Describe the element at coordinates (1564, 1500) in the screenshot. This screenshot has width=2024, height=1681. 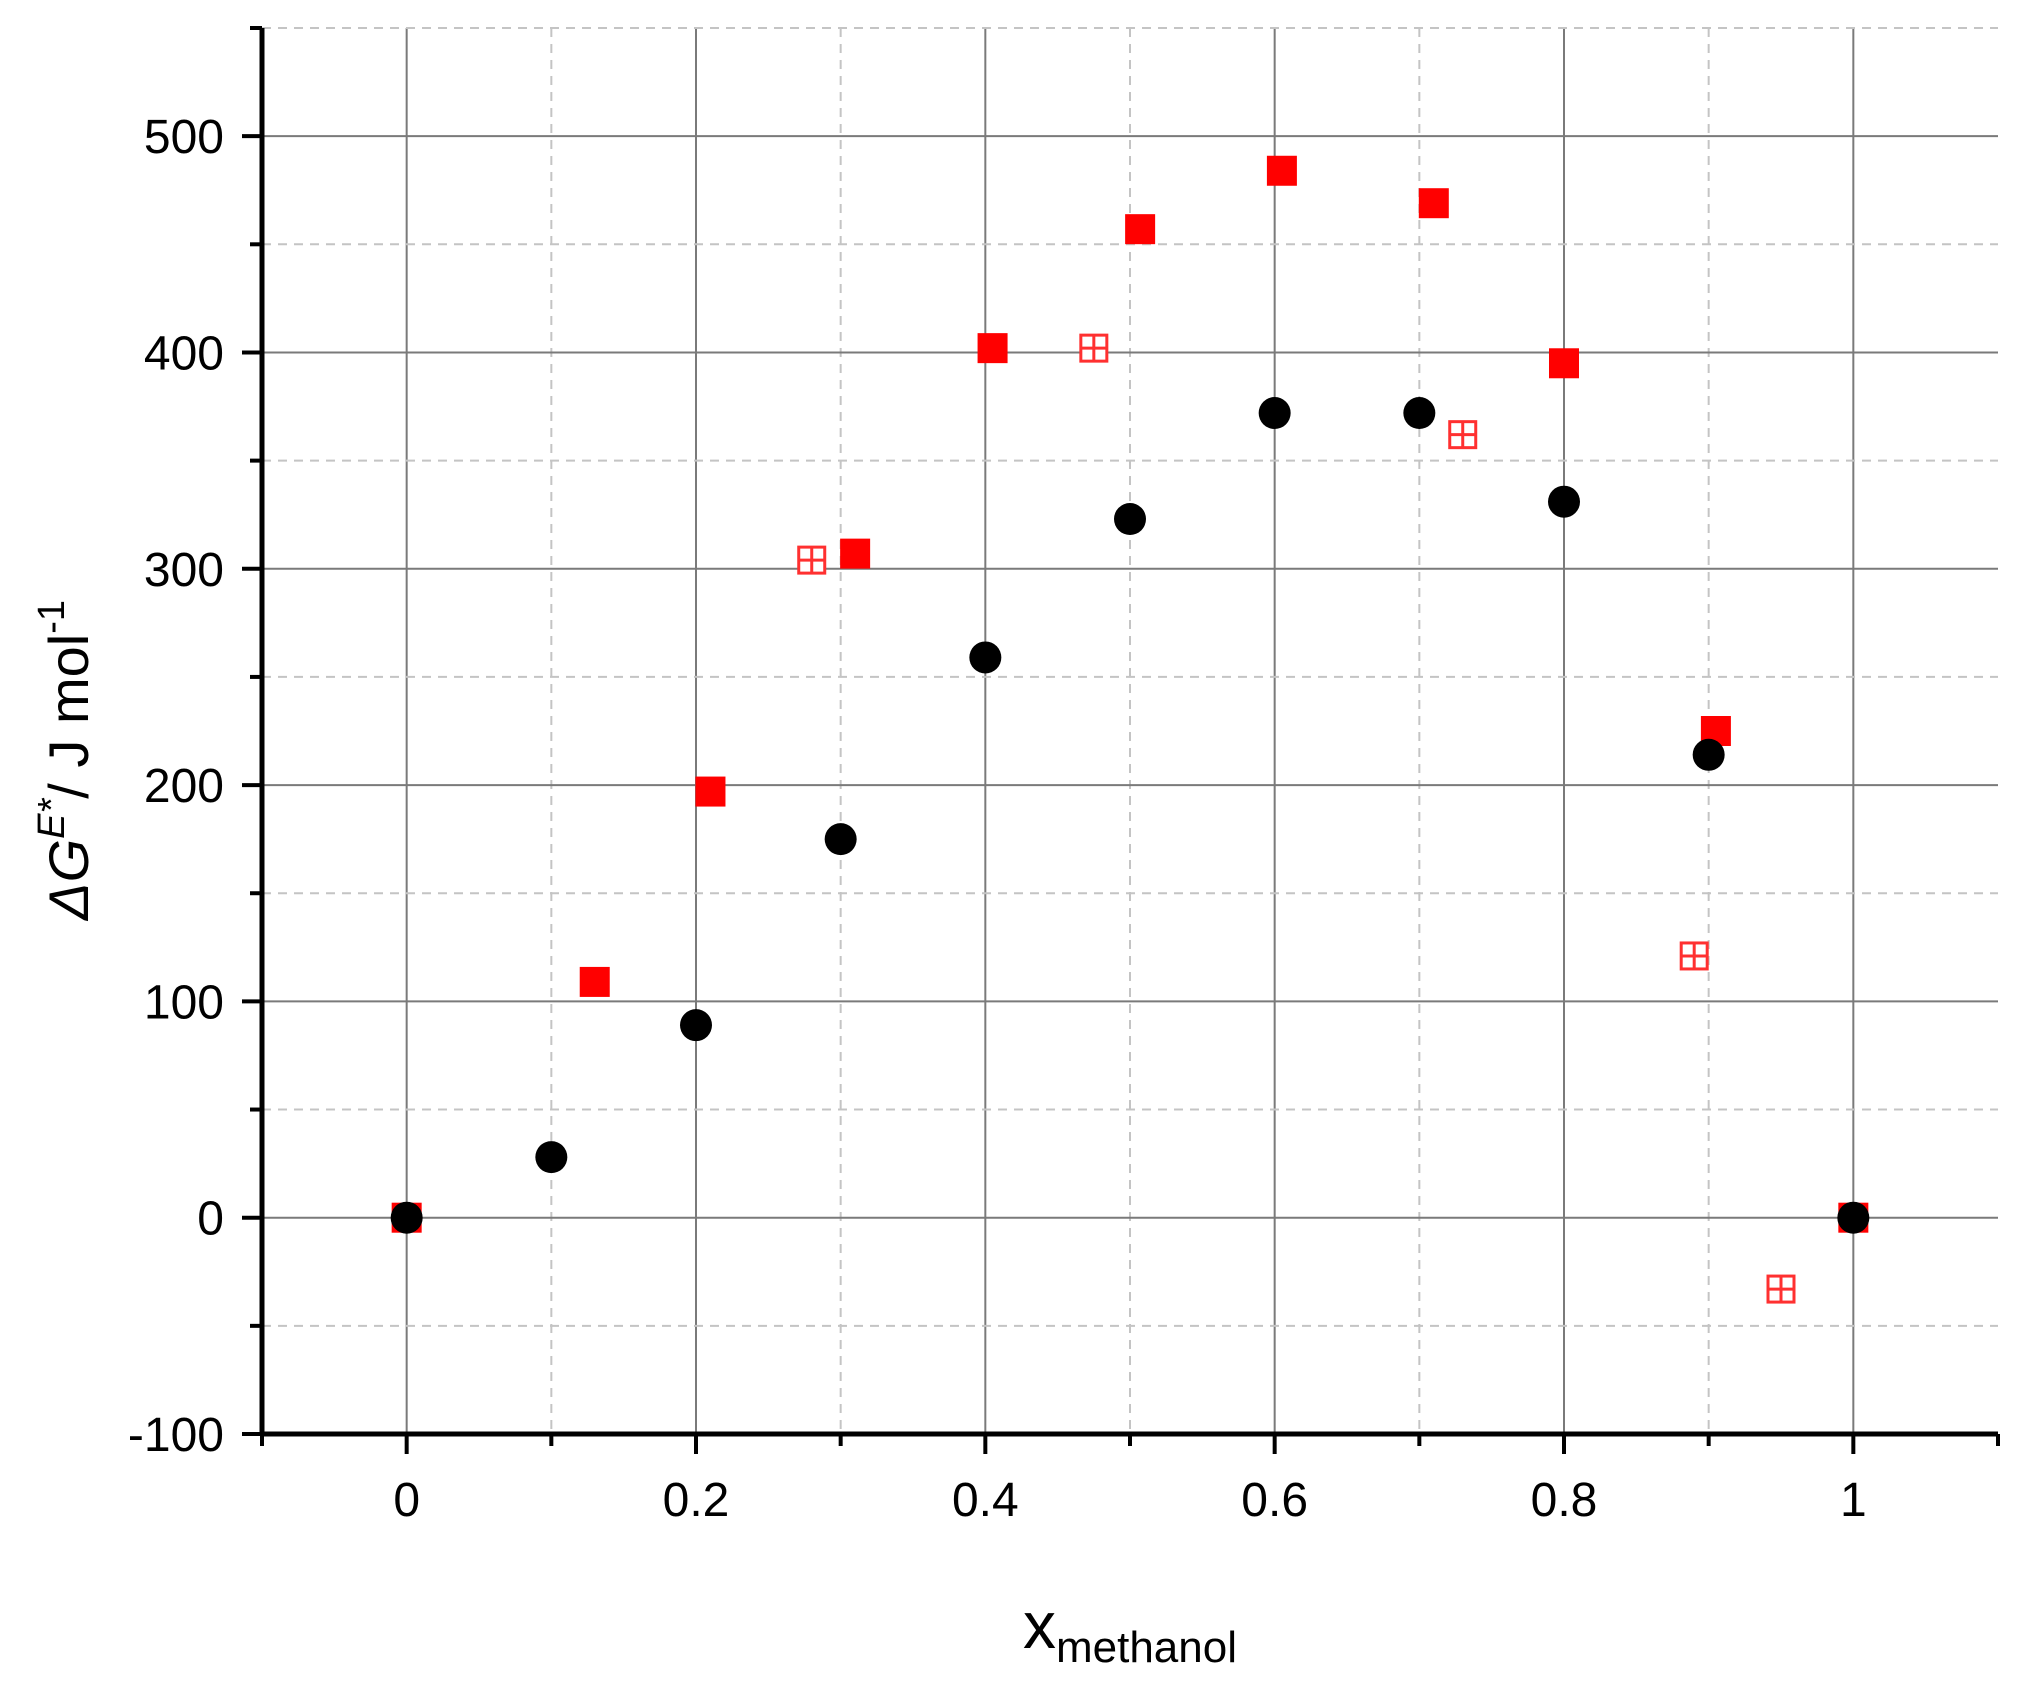
I see `x-tick-label-4: 0.8` at that location.